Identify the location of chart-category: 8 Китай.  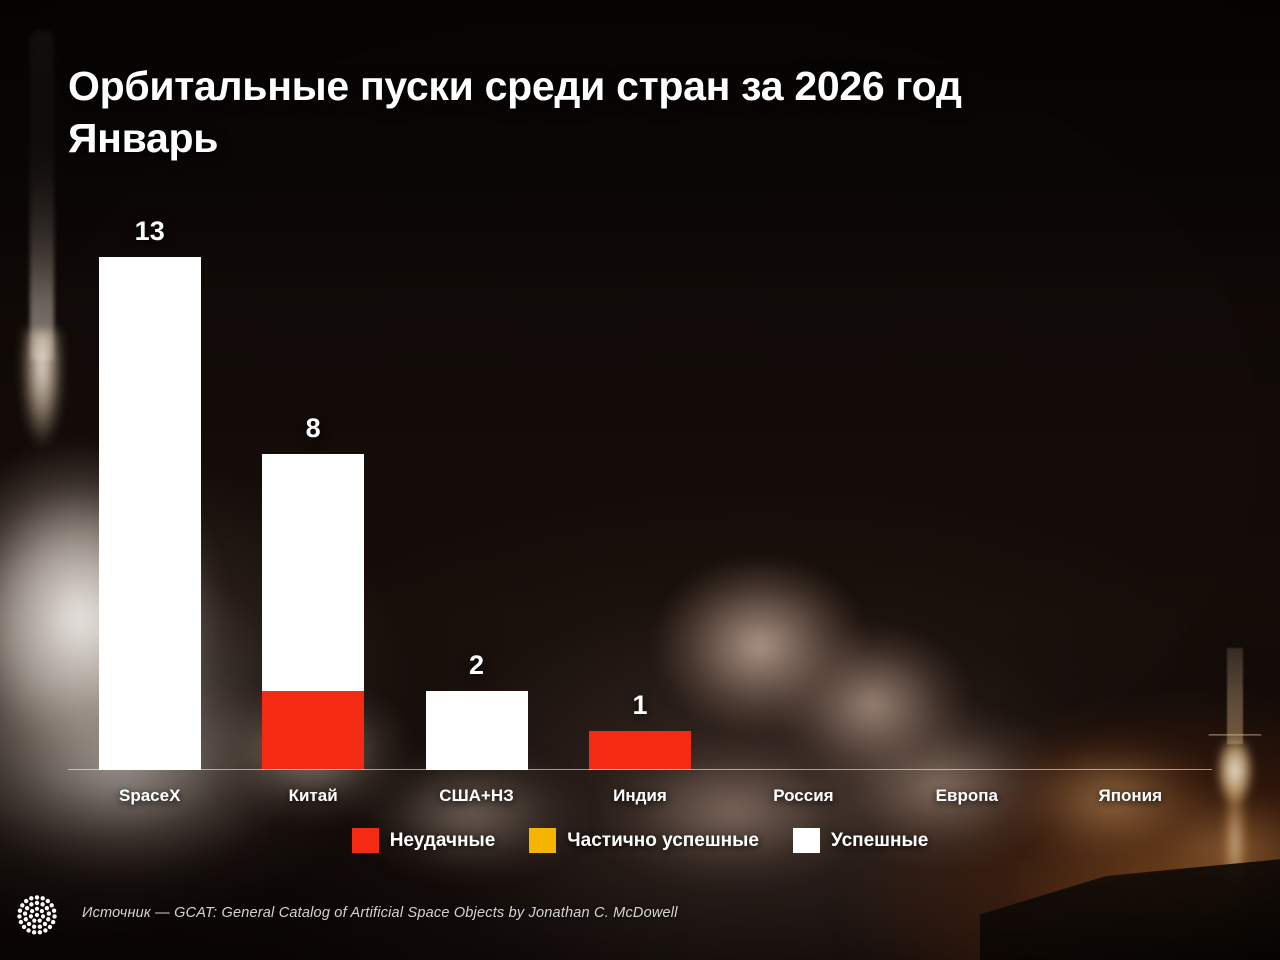
(312, 502).